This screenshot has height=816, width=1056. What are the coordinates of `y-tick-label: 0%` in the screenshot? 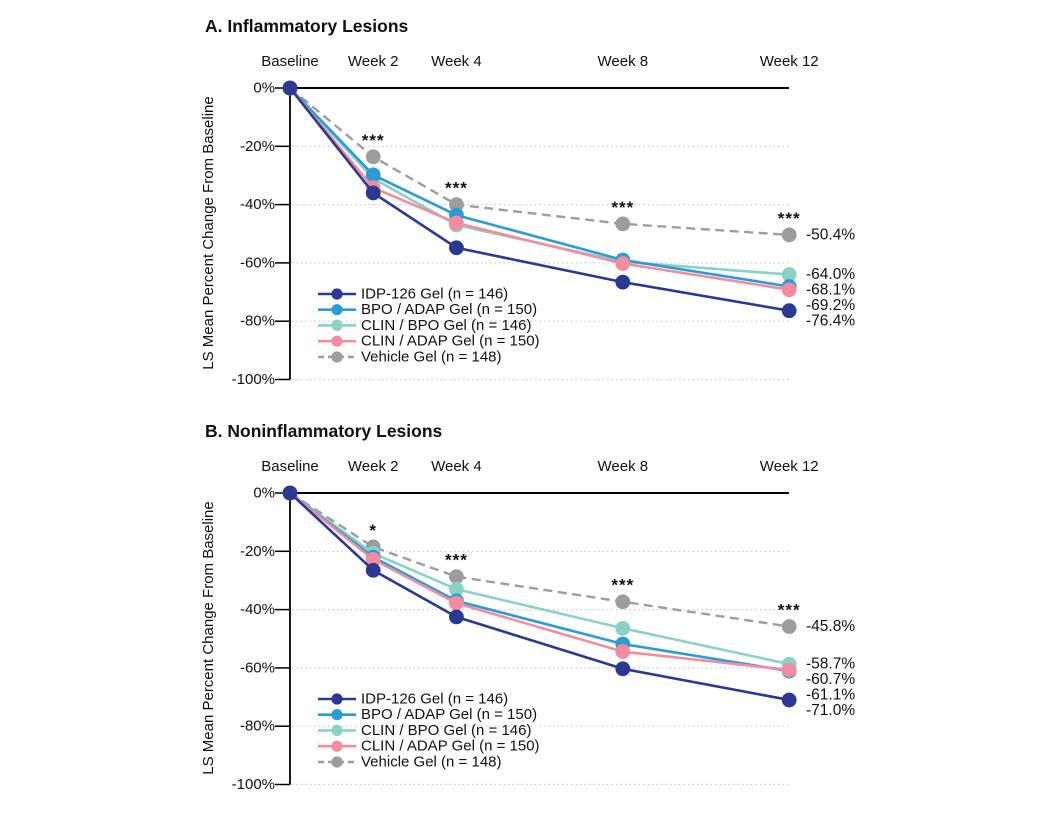 It's located at (264, 493).